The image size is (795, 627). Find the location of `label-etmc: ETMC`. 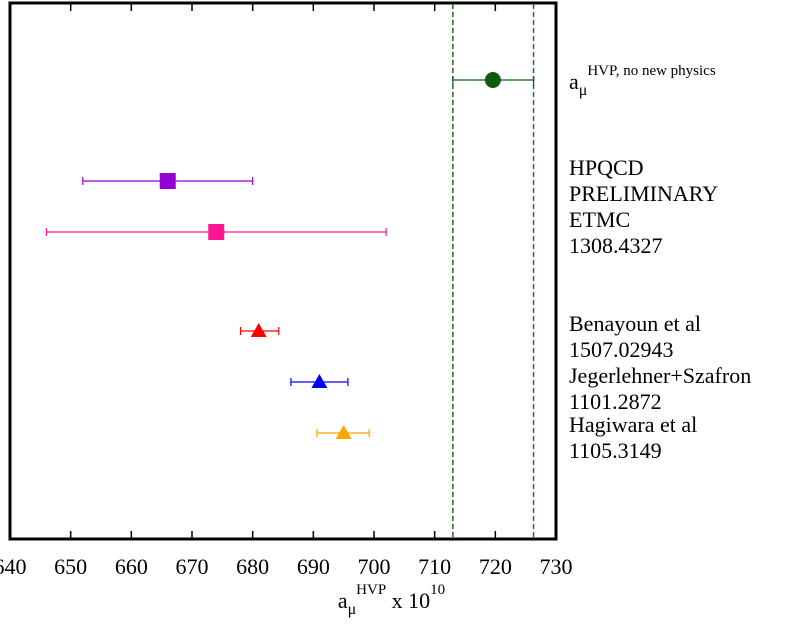

label-etmc: ETMC is located at coordinates (600, 219).